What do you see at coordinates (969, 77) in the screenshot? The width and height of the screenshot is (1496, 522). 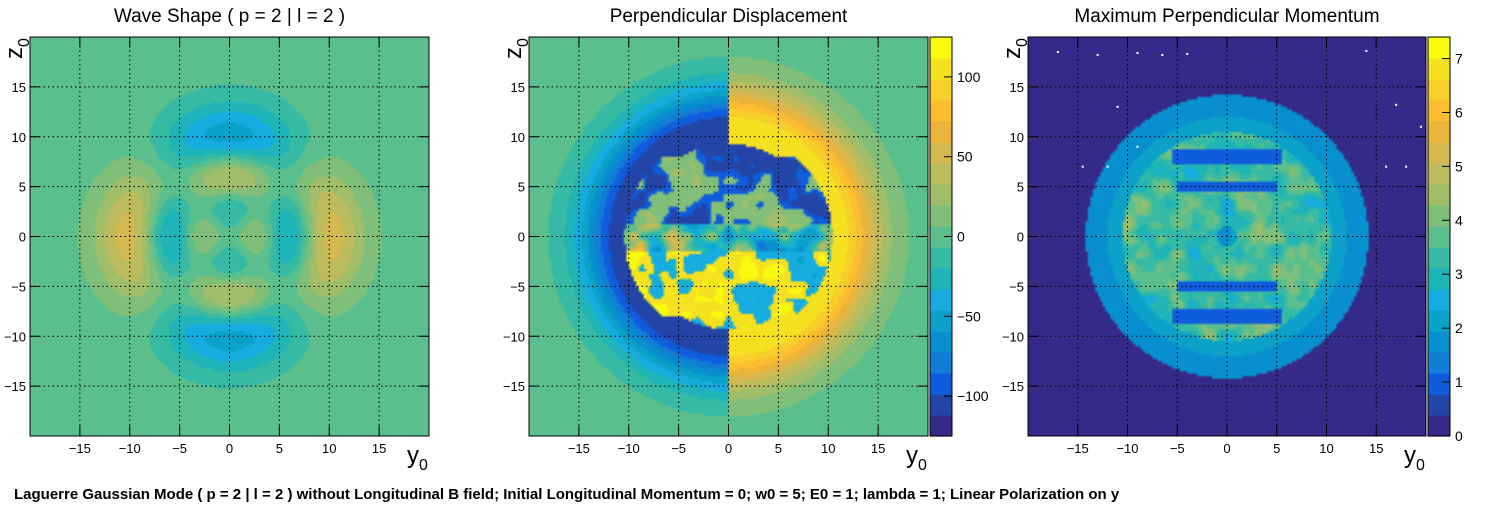 I see `colorbar-tick-label: 100` at bounding box center [969, 77].